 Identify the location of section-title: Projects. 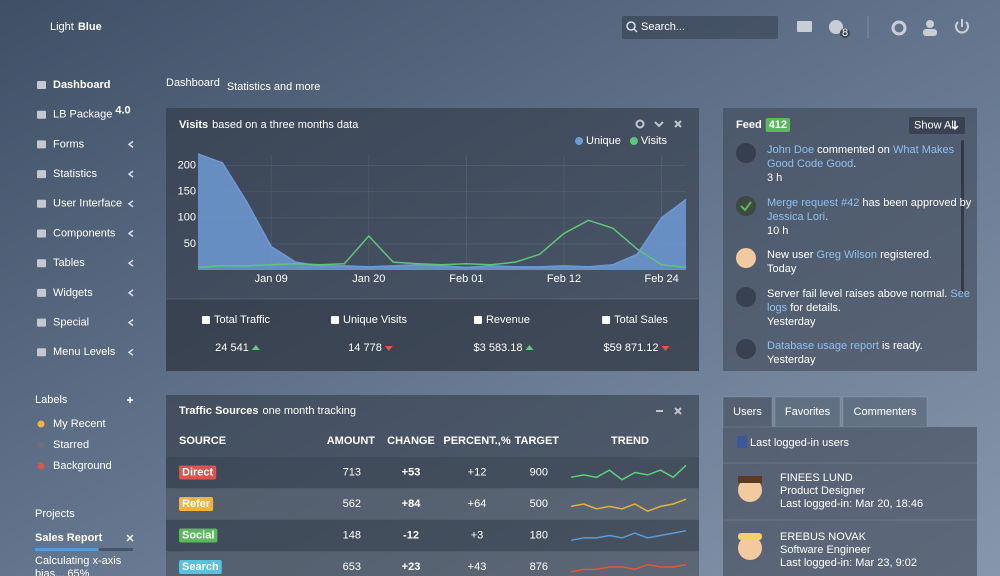
(55, 514).